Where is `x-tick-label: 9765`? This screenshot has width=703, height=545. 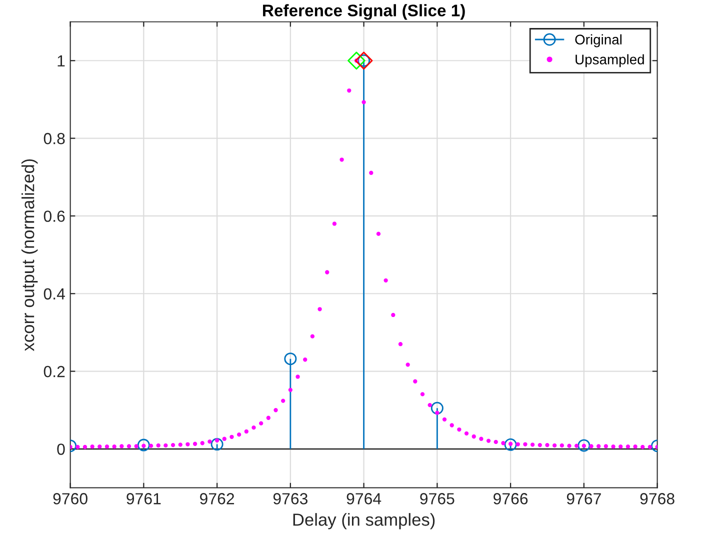 x-tick-label: 9765 is located at coordinates (437, 498).